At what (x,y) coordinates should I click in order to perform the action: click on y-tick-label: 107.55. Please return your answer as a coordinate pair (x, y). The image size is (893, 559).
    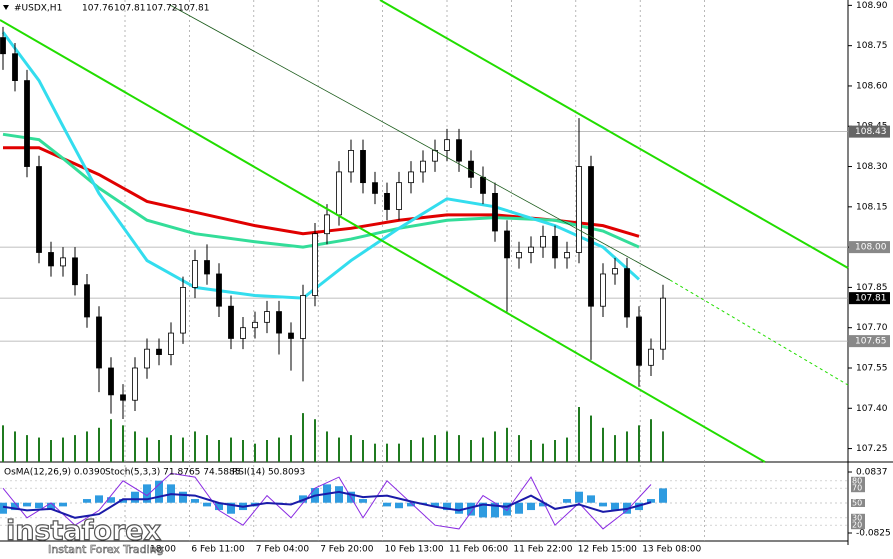
    Looking at the image, I should click on (872, 368).